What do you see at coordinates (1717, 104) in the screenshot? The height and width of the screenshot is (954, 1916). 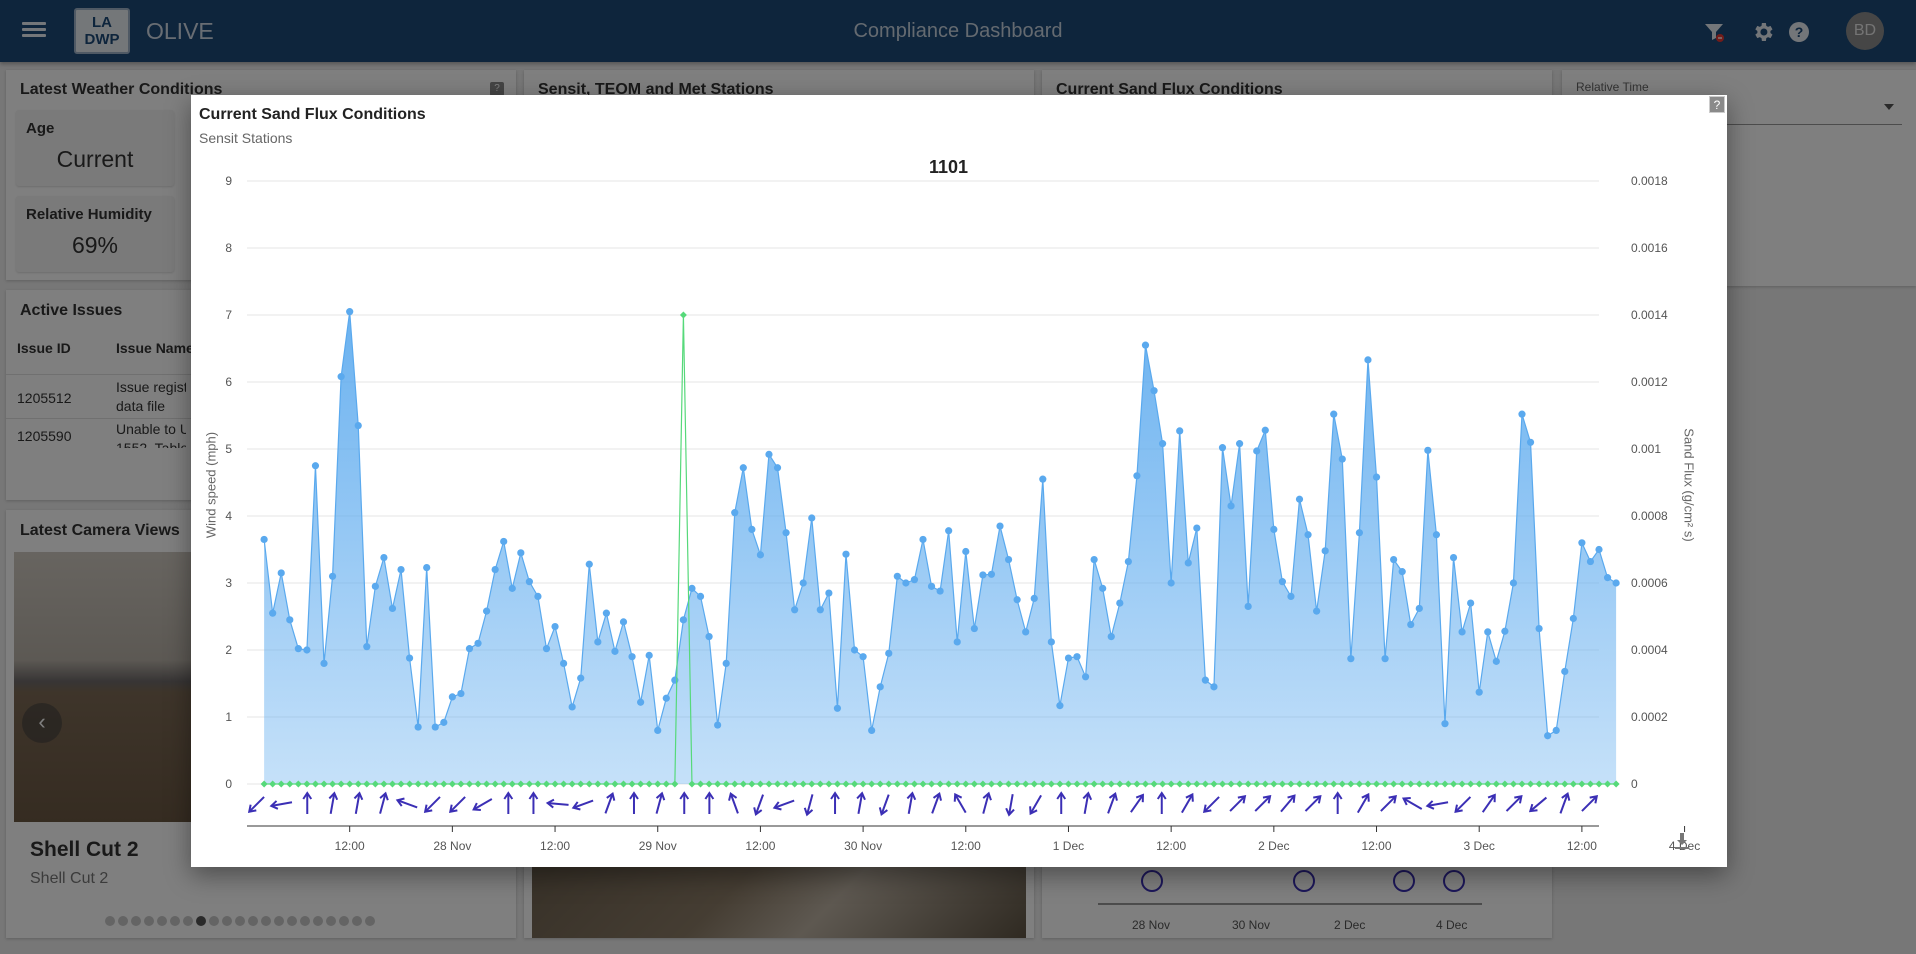 I see `dialog-help-button: ?` at bounding box center [1717, 104].